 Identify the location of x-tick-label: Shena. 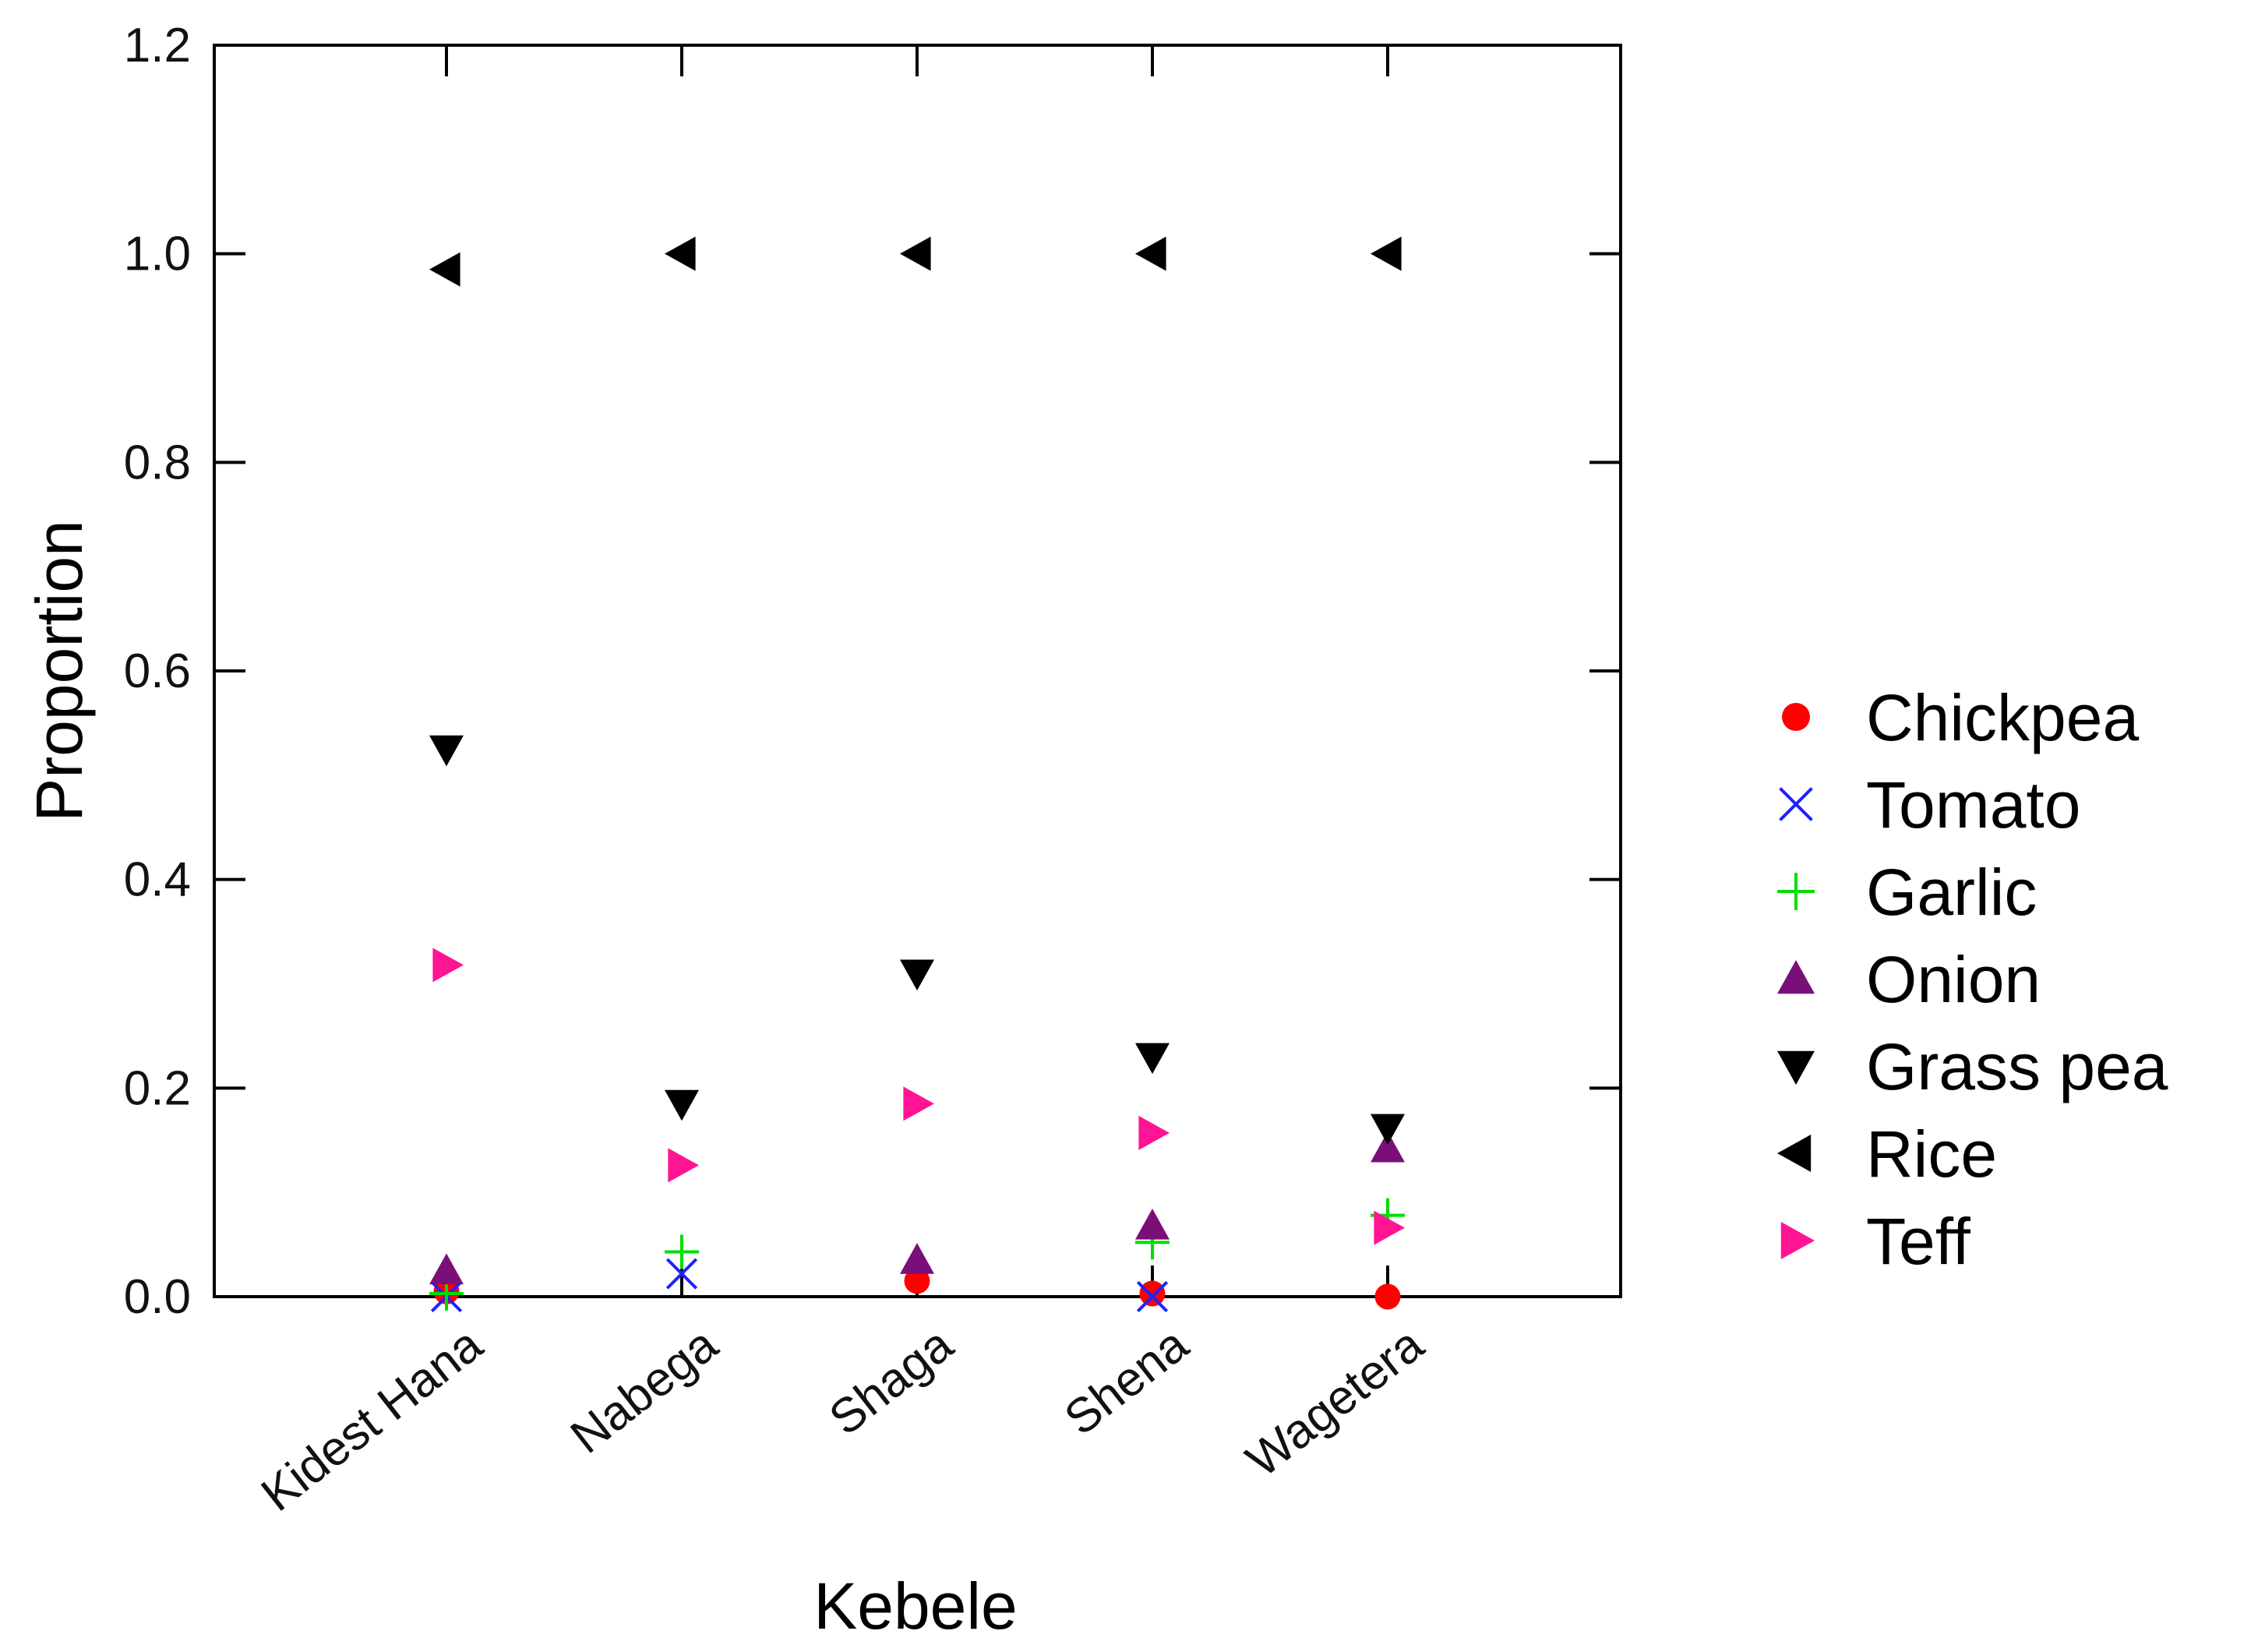
(1126, 1382).